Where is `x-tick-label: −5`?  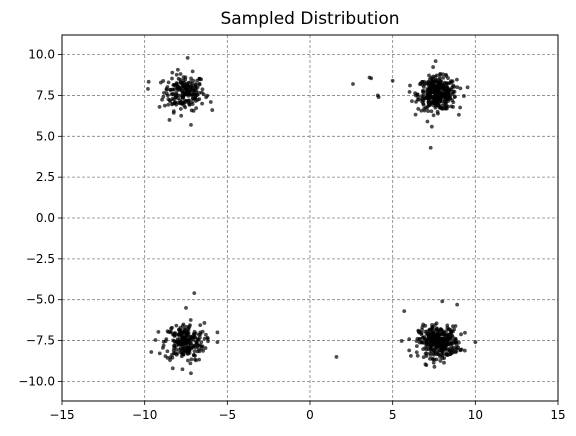
x-tick-label: −5 is located at coordinates (227, 415).